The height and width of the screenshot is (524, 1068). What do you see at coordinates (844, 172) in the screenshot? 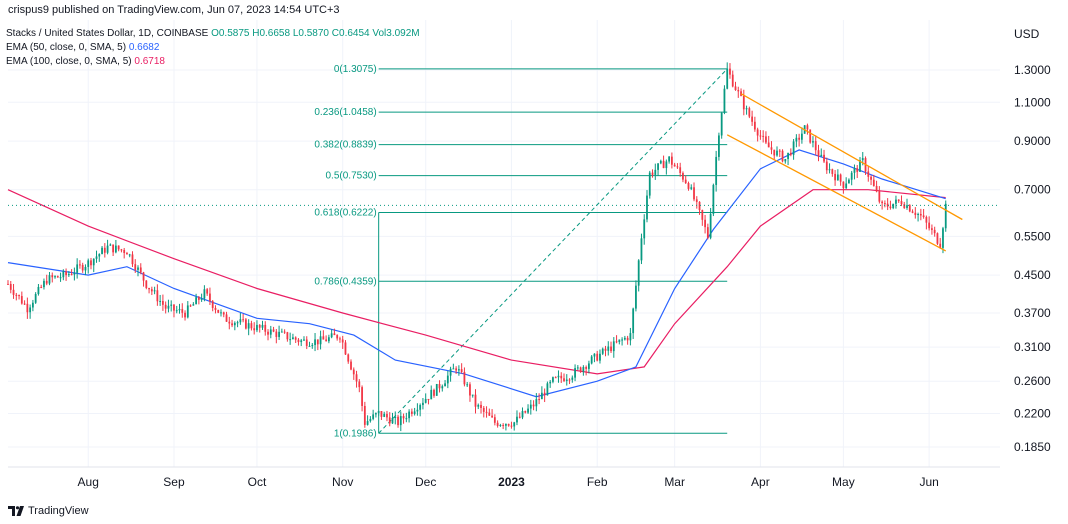
I see `descending-channel` at bounding box center [844, 172].